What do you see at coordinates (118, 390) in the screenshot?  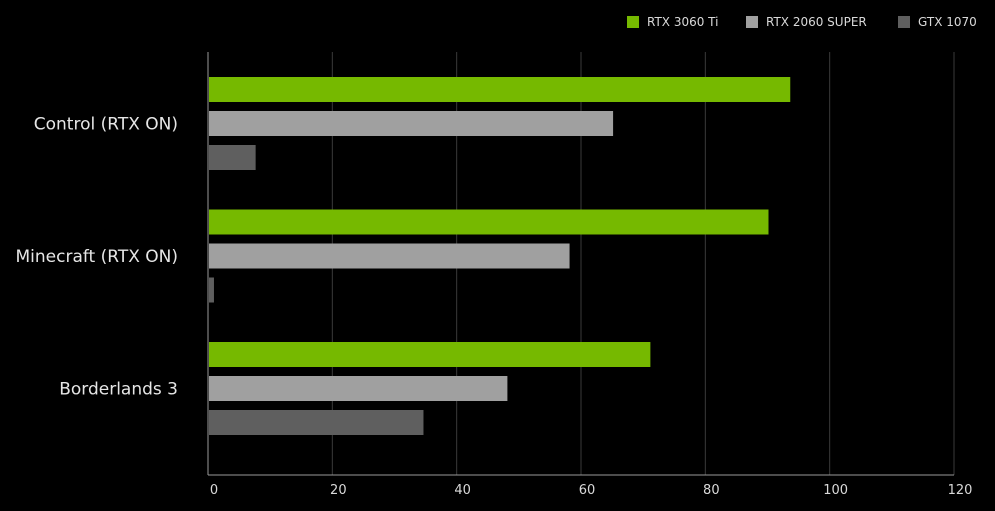 I see `category-label-borderlands-3: Borderlands 3` at bounding box center [118, 390].